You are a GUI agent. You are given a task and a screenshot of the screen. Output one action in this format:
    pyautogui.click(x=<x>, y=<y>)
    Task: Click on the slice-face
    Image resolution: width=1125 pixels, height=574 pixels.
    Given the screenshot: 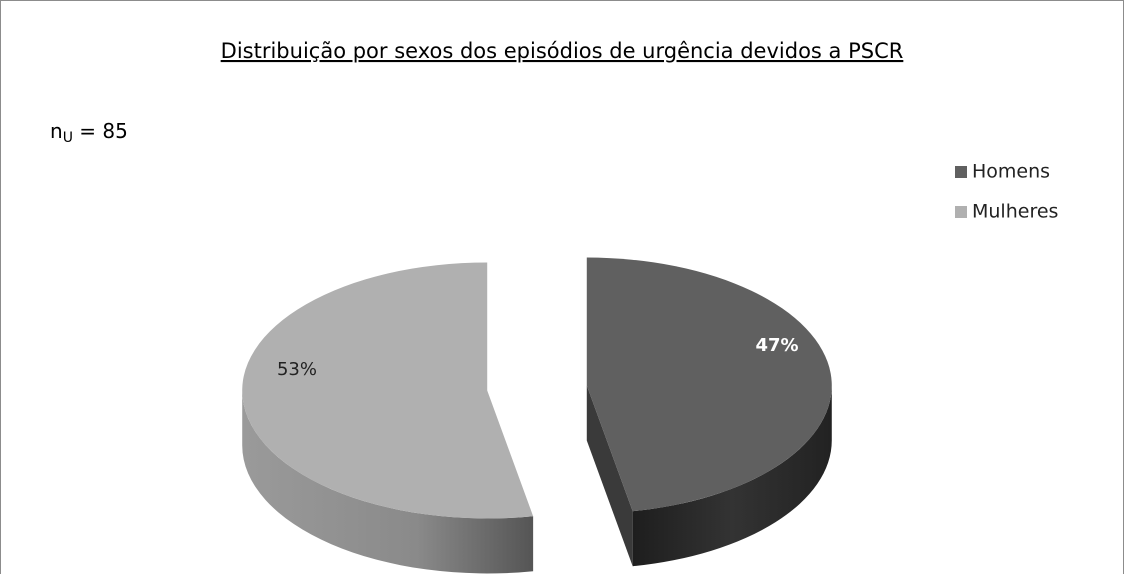 What is the action you would take?
    pyautogui.click(x=609, y=476)
    